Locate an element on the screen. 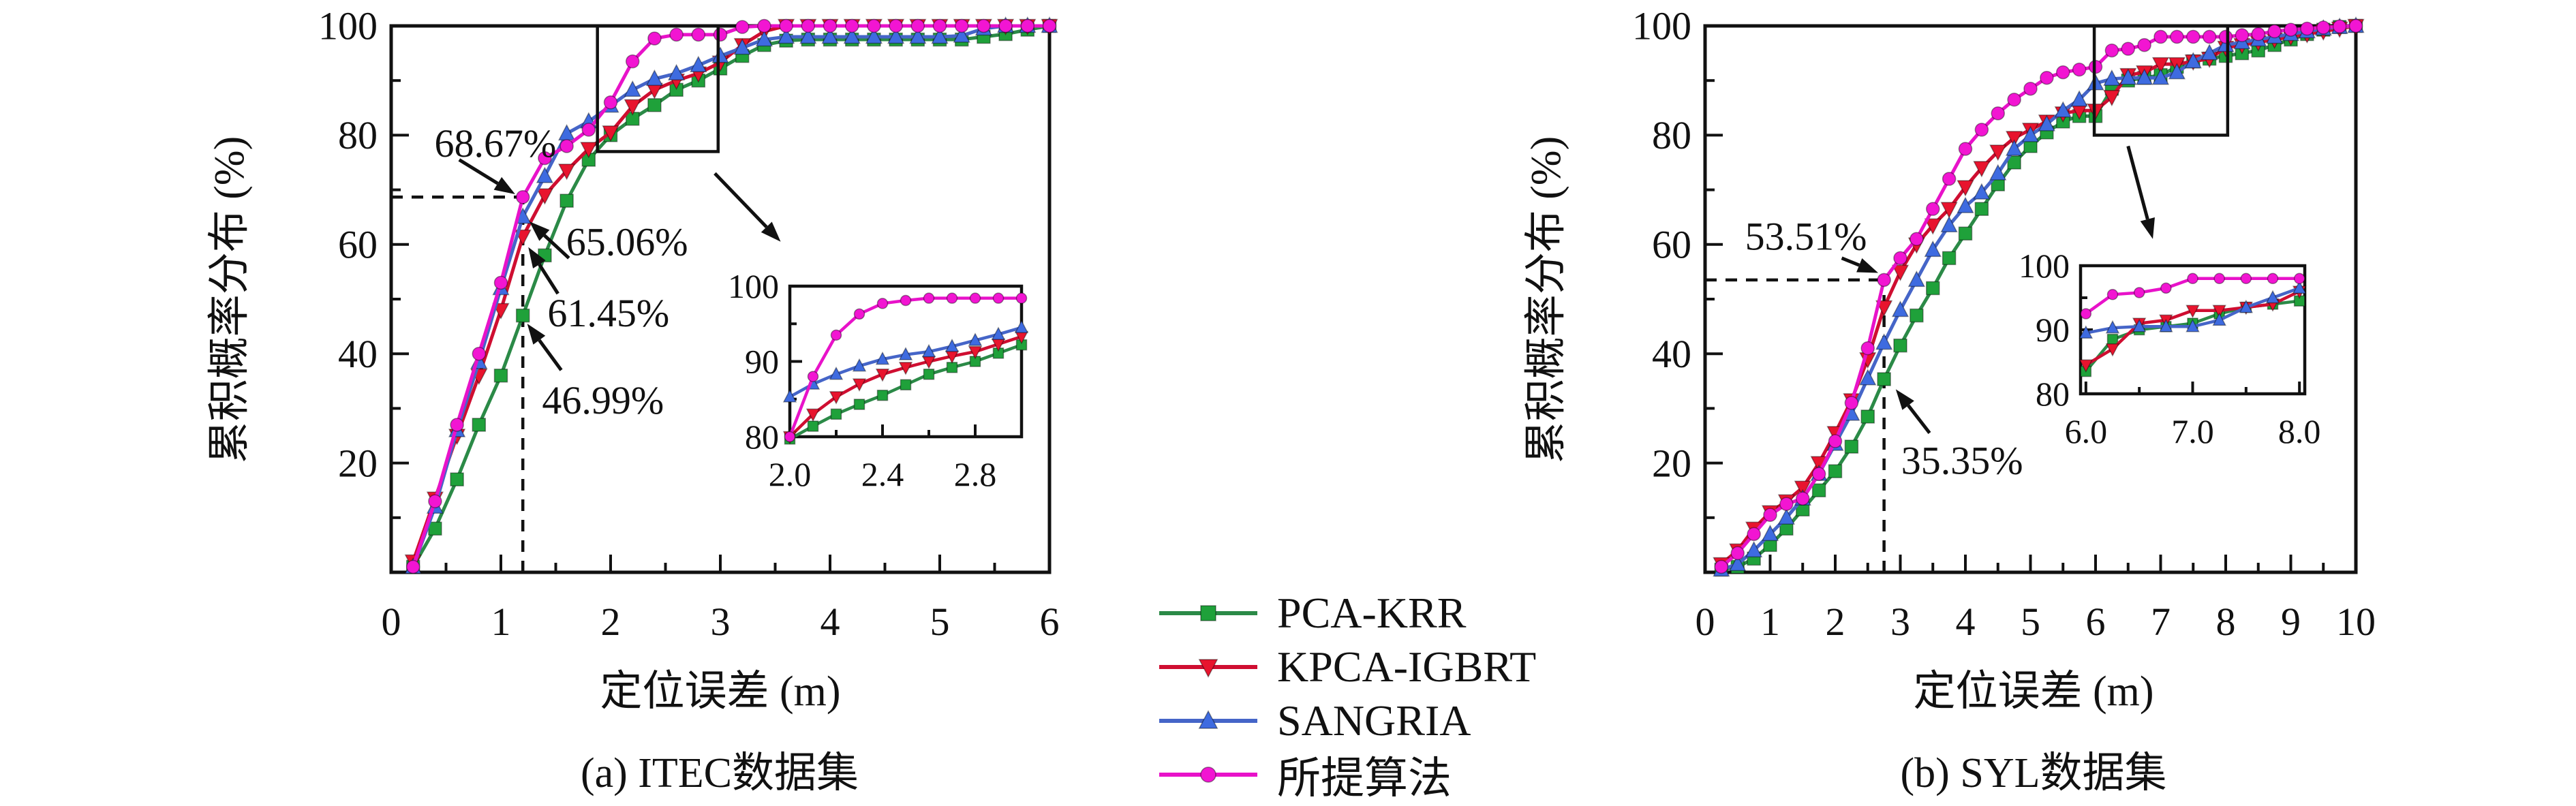  x-tick-label: 2.8 is located at coordinates (976, 474).